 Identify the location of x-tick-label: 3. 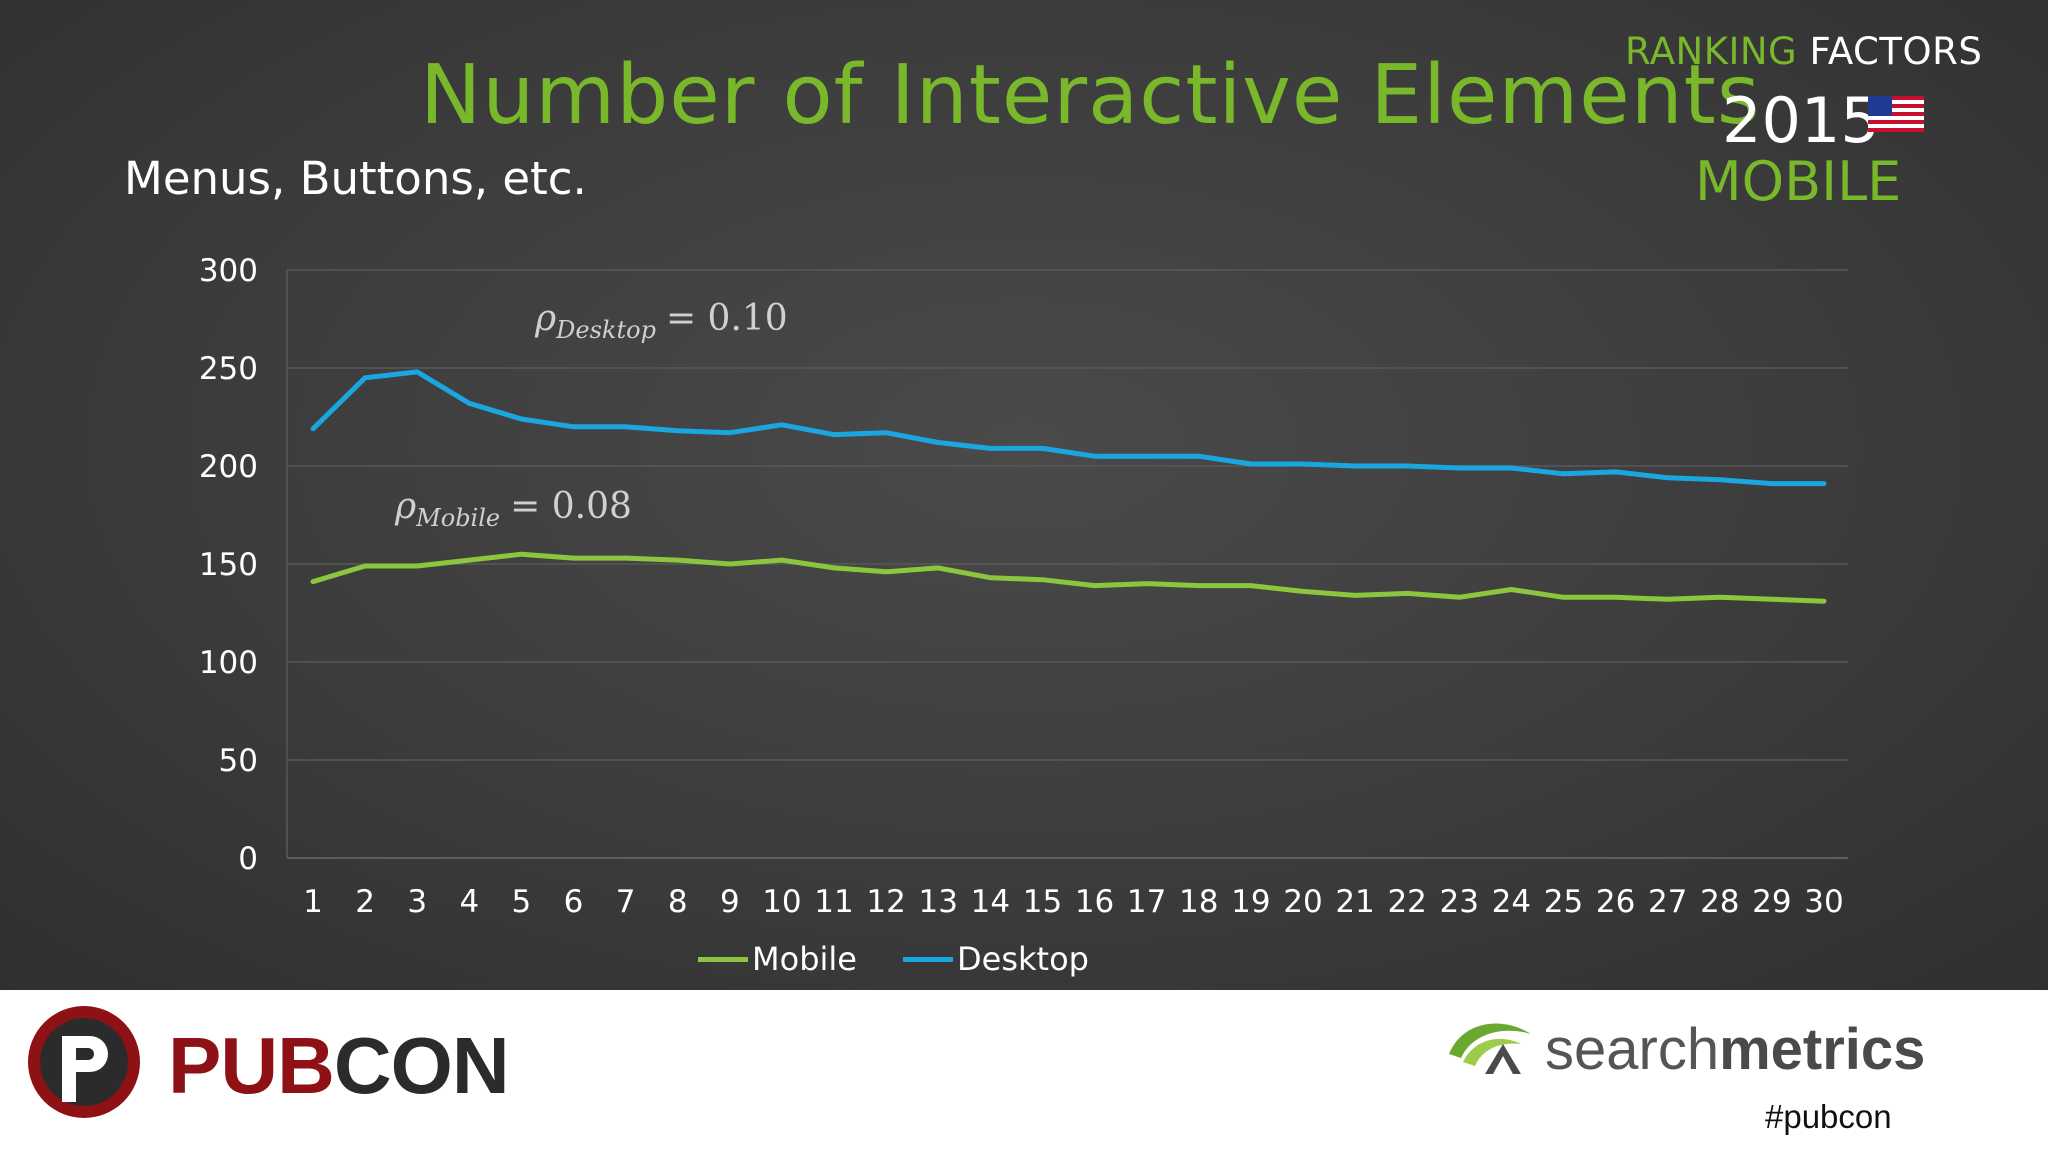
(417, 902).